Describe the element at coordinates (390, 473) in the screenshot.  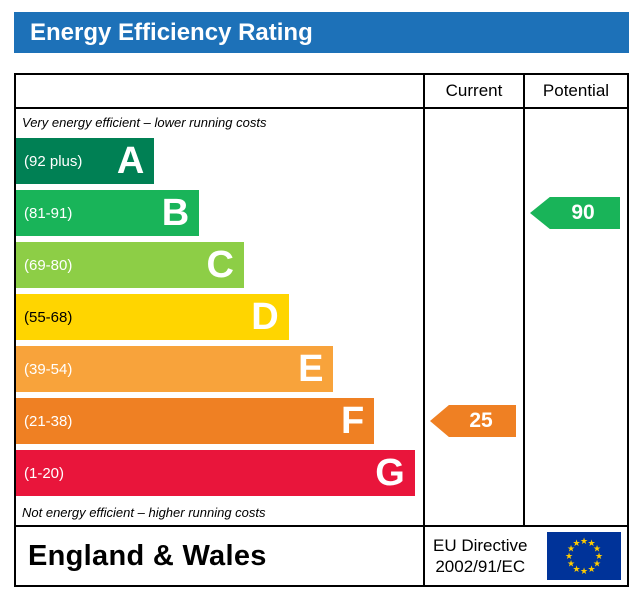
I see `band-letter: G` at that location.